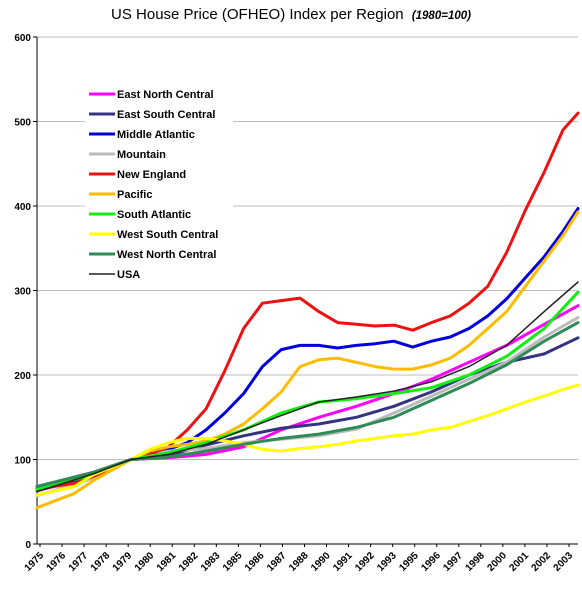  I want to click on x-tick-label: 1978, so click(101, 562).